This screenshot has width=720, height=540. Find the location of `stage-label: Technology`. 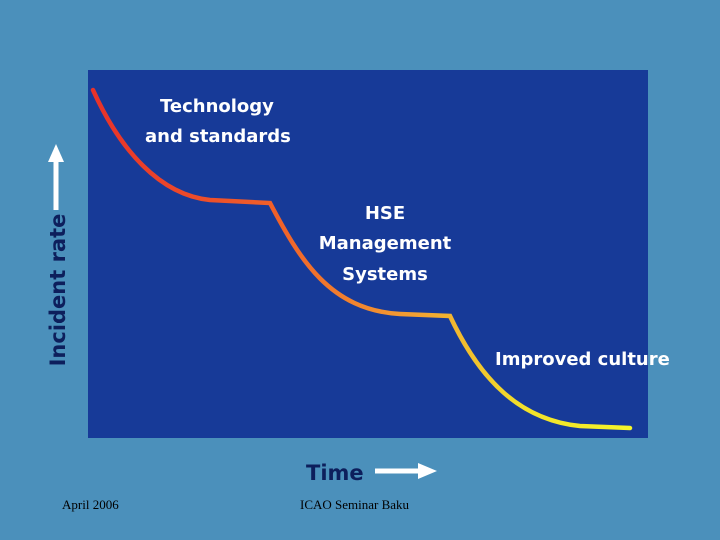

stage-label: Technology is located at coordinates (217, 106).